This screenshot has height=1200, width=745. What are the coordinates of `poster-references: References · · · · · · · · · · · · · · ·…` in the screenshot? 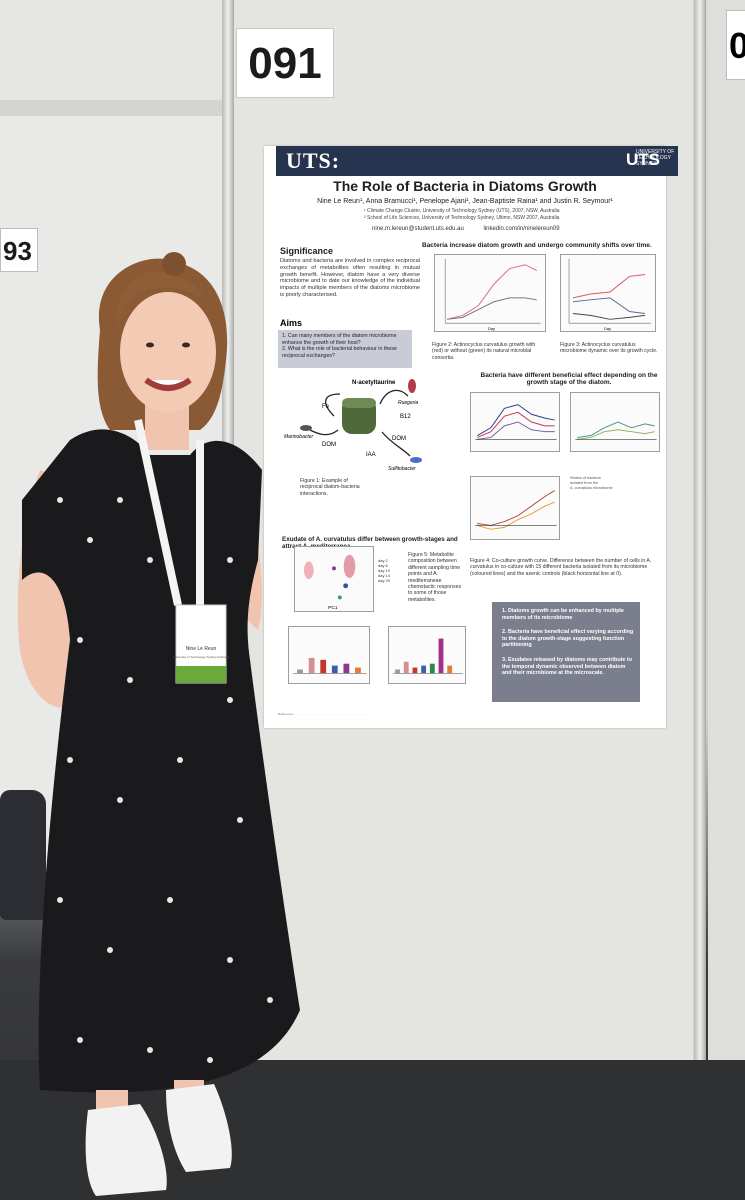 It's located at (323, 714).